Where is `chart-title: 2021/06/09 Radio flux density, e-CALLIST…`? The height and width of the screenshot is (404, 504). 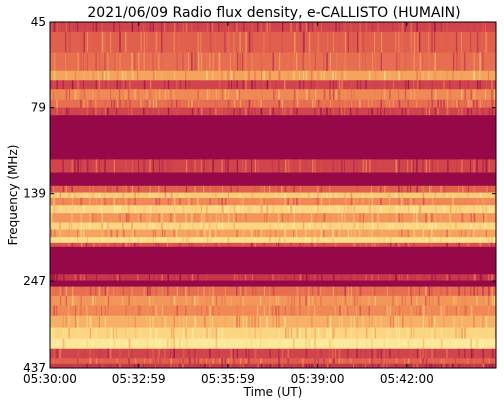 chart-title: 2021/06/09 Radio flux density, e-CALLIST… is located at coordinates (273, 13).